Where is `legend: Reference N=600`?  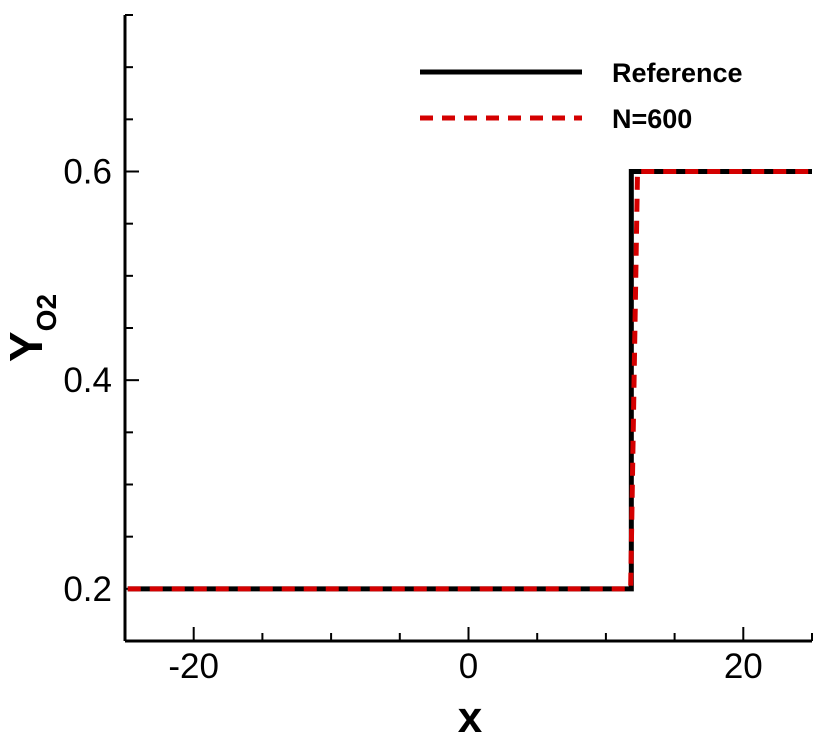
legend: Reference N=600 is located at coordinates (581, 96).